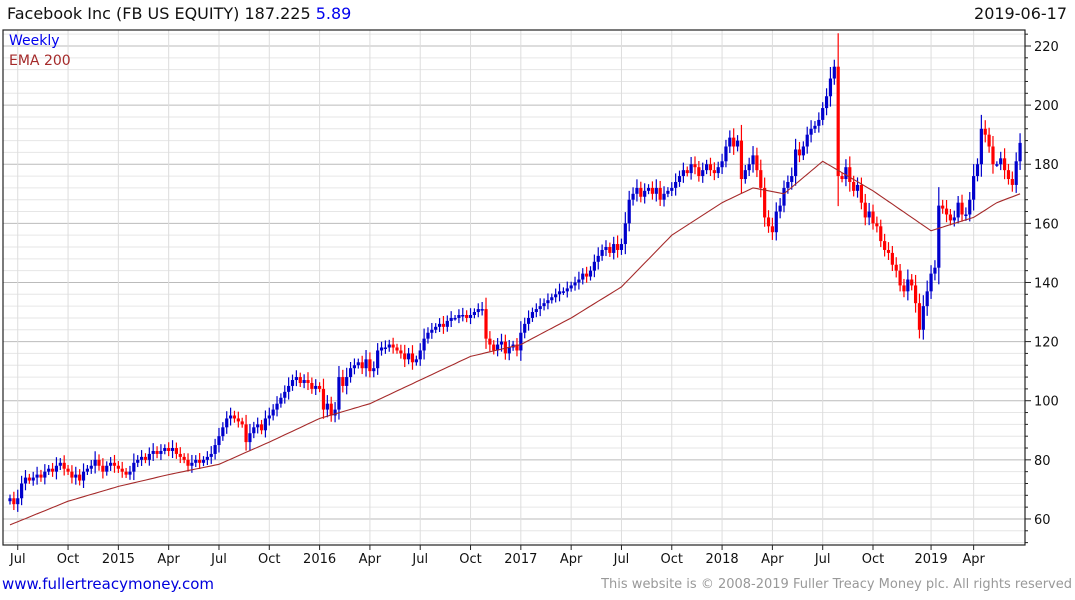 The width and height of the screenshot is (1075, 600). Describe the element at coordinates (1042, 288) in the screenshot. I see `y-axis: 60 80 100 120 140 160 180 200 220` at that location.